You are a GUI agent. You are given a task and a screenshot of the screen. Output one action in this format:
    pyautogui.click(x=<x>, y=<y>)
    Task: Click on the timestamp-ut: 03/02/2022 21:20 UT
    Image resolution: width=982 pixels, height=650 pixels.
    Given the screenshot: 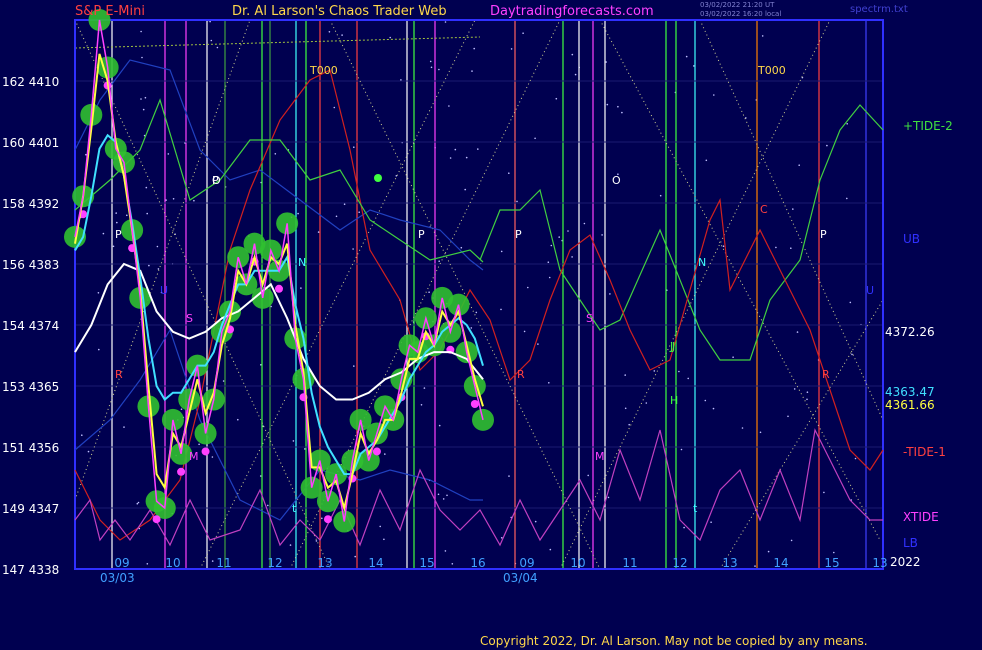 What is the action you would take?
    pyautogui.click(x=737, y=5)
    